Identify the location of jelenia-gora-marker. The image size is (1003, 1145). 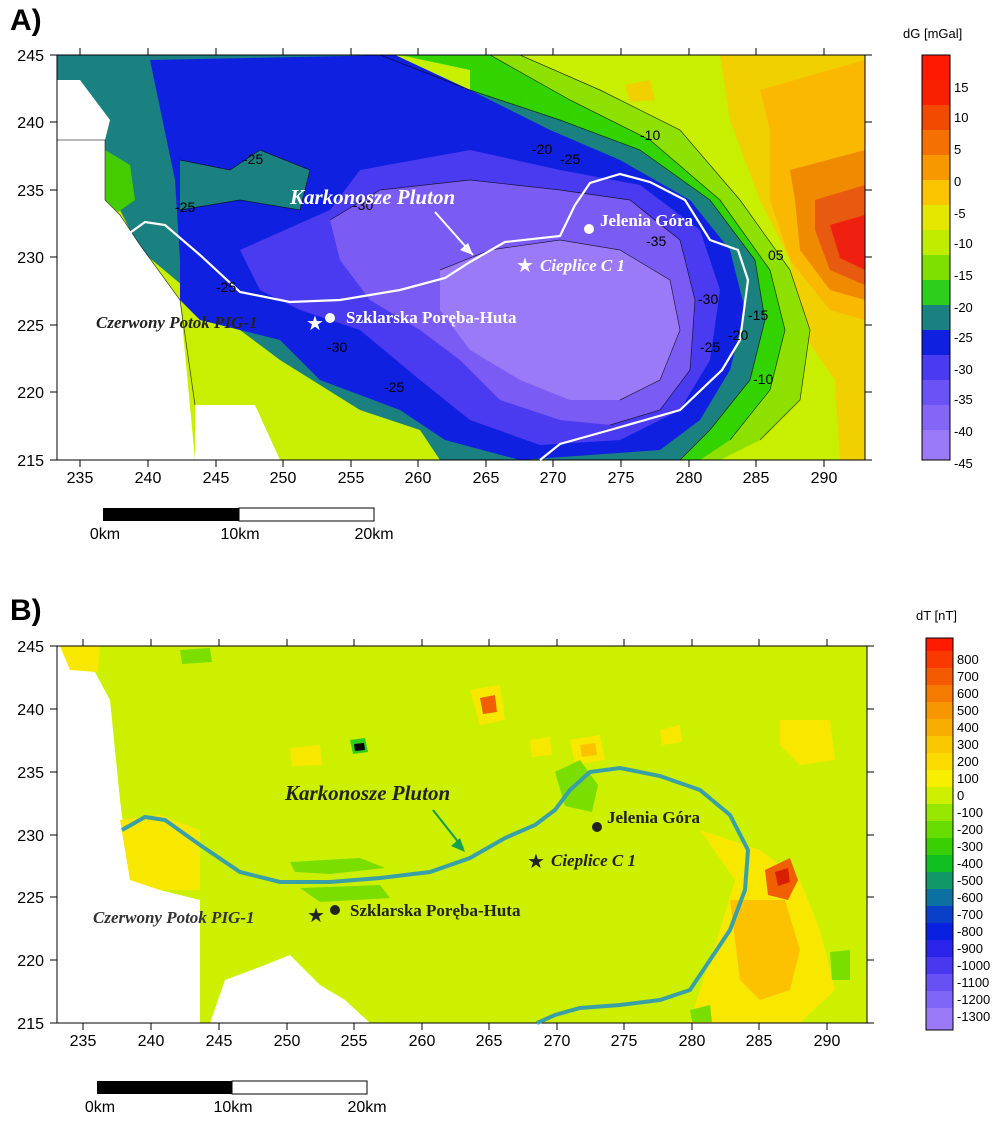
(597, 827).